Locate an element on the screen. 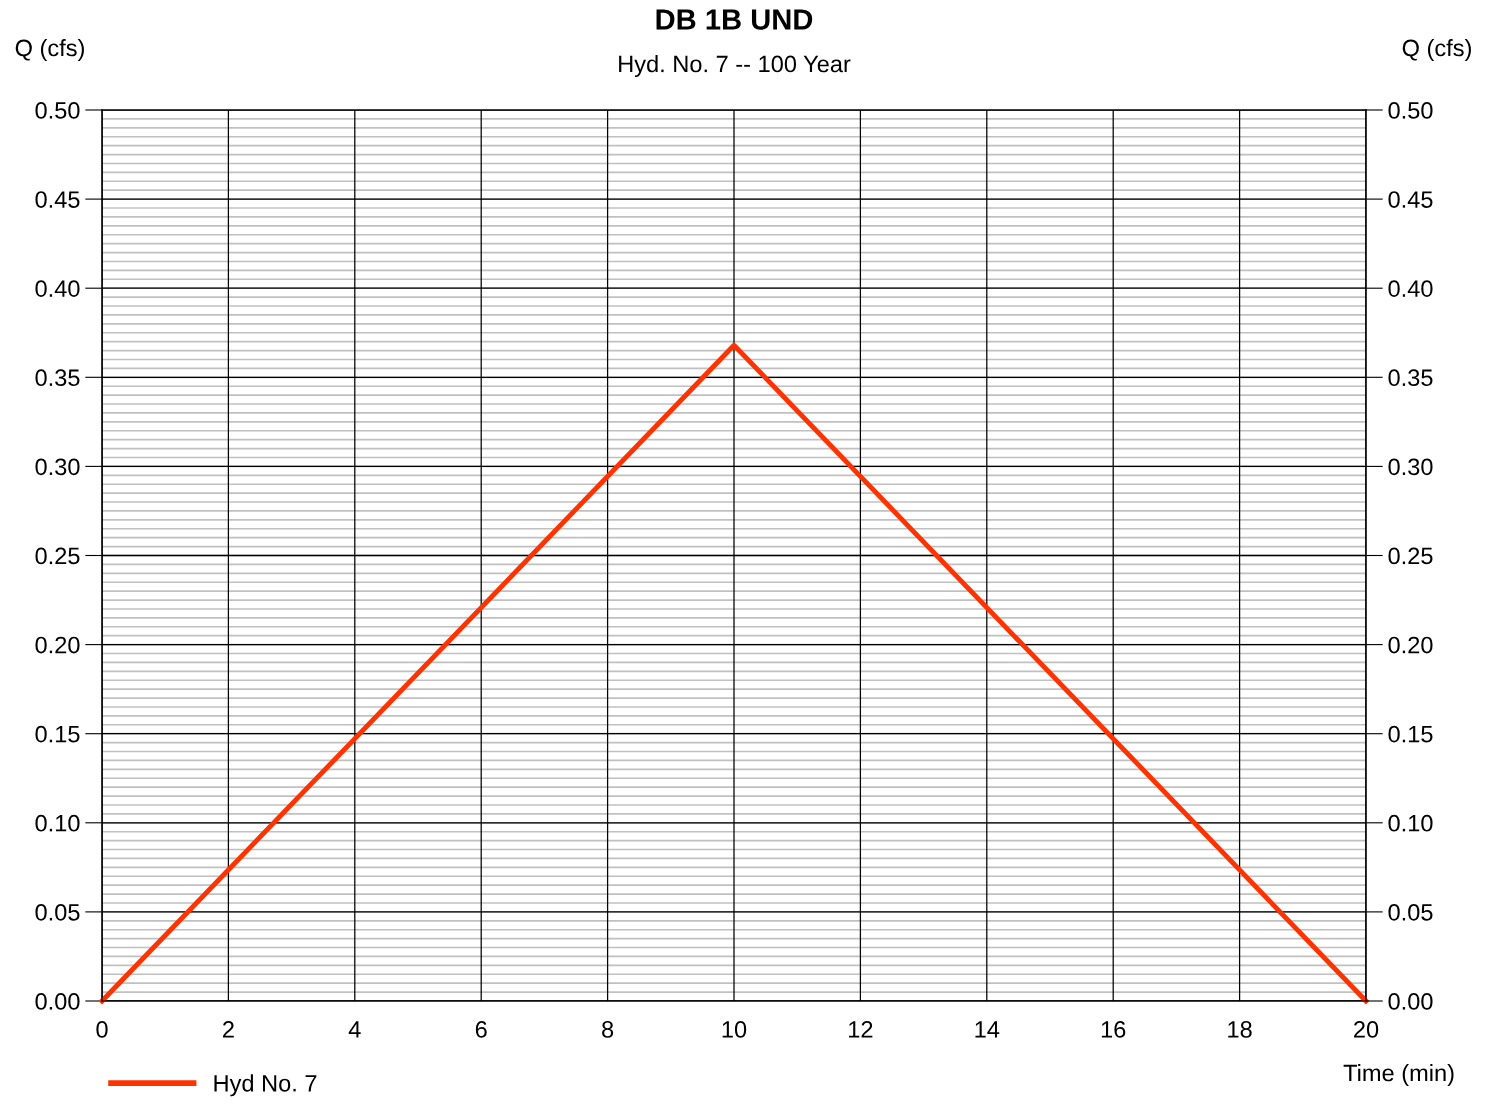 This screenshot has width=1496, height=1112. y-tick-label: 0.20 is located at coordinates (57, 645).